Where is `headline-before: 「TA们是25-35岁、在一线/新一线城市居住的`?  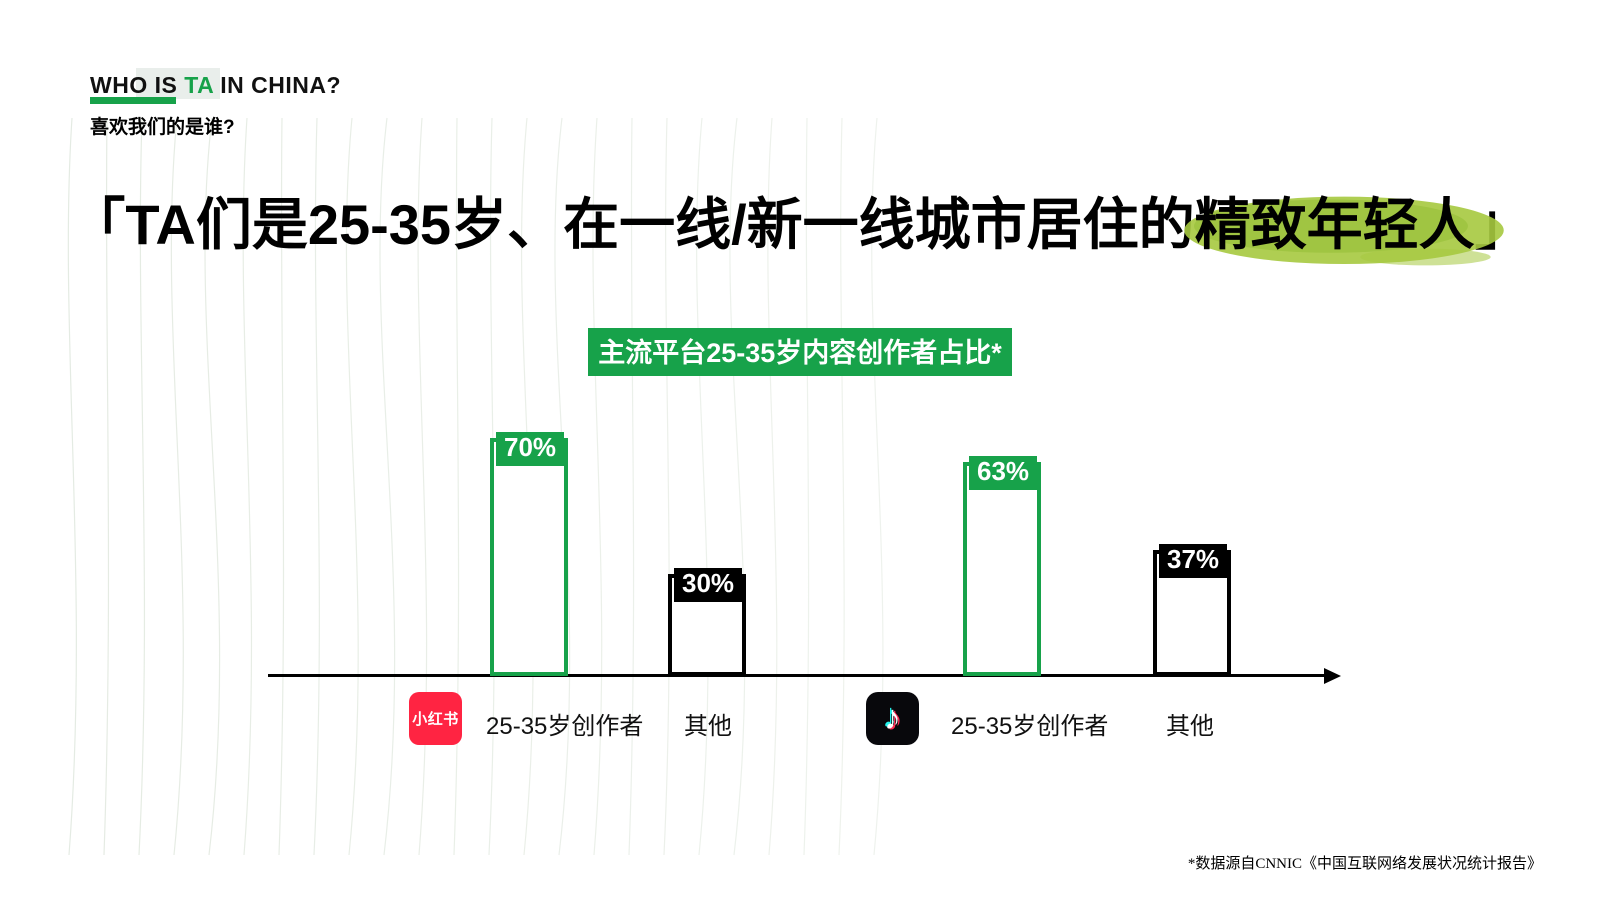
headline-before: 「TA们是25-35岁、在一线/新一线城市居住的 is located at coordinates (632, 224).